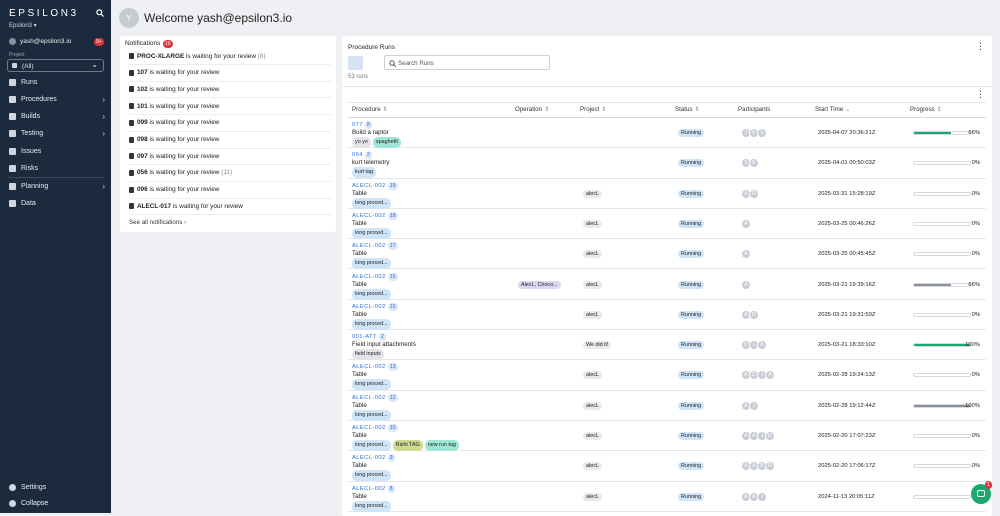 The height and width of the screenshot is (516, 1000). Describe the element at coordinates (687, 109) in the screenshot. I see `column-header: Status ⇕` at that location.